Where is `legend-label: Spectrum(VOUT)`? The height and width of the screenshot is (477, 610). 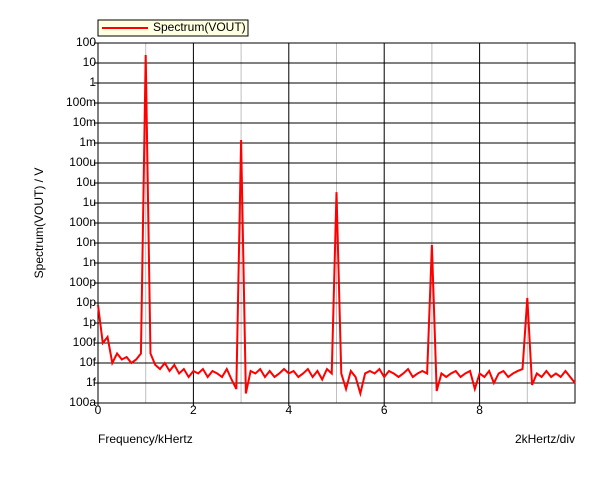 legend-label: Spectrum(VOUT) is located at coordinates (199, 27).